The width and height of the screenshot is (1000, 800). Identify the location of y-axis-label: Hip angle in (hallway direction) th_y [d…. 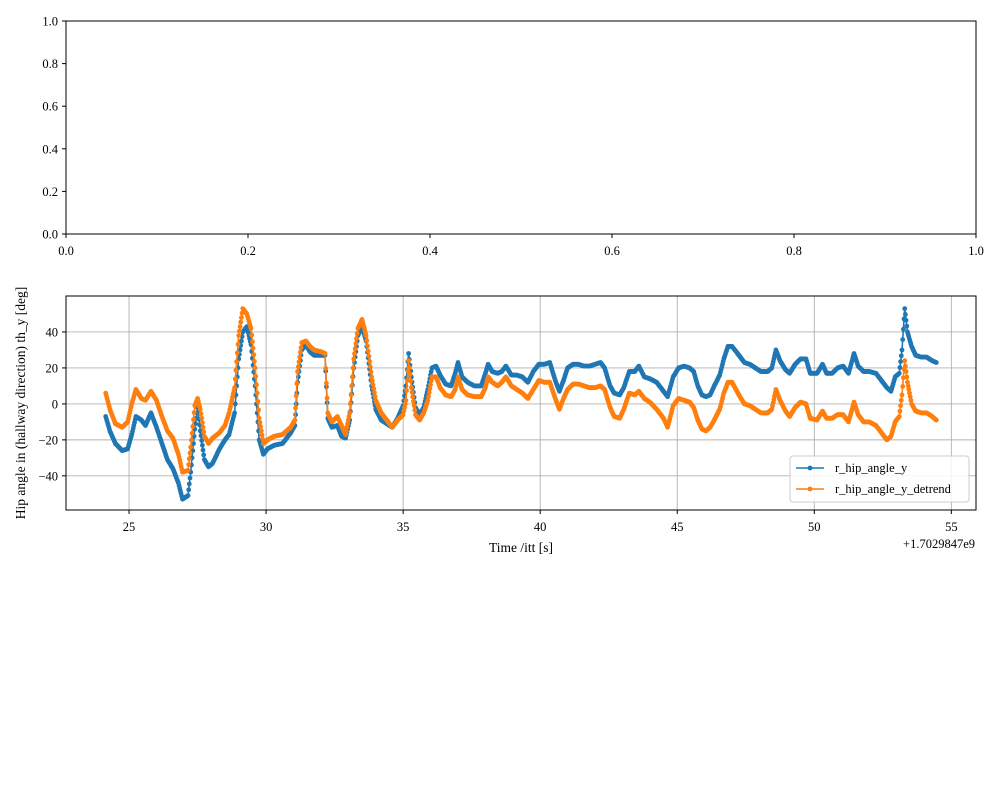
(20, 403).